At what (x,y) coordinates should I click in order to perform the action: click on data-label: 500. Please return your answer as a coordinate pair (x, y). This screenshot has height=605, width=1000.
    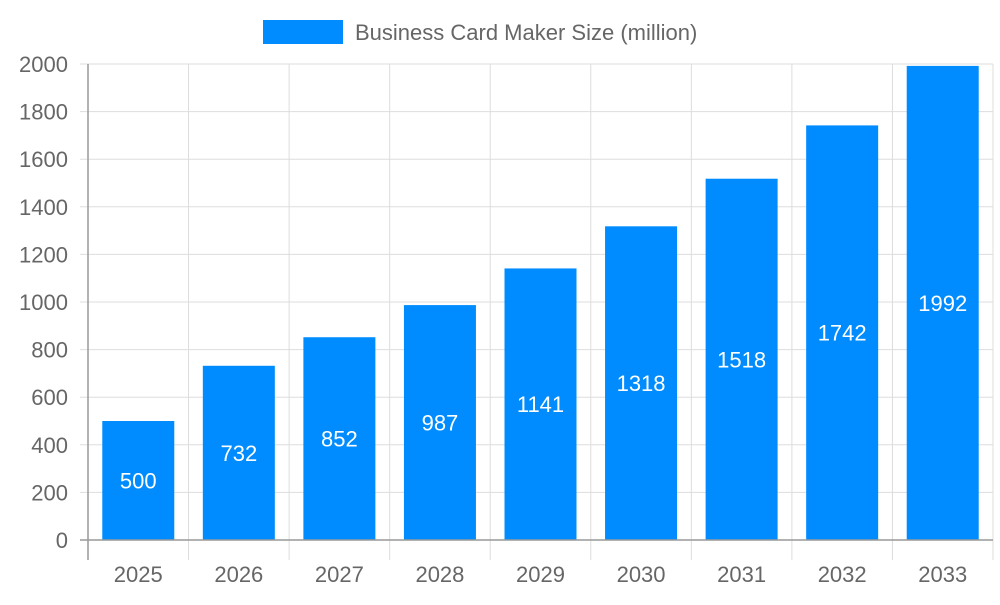
    Looking at the image, I should click on (138, 481).